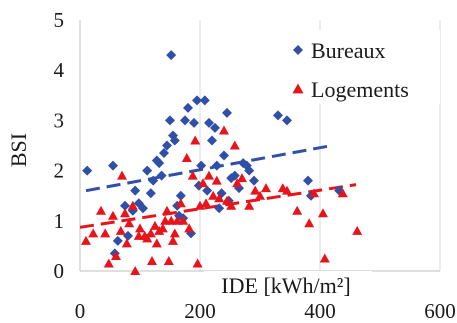 The height and width of the screenshot is (323, 457). What do you see at coordinates (80, 311) in the screenshot?
I see `x-tick-label: 0` at bounding box center [80, 311].